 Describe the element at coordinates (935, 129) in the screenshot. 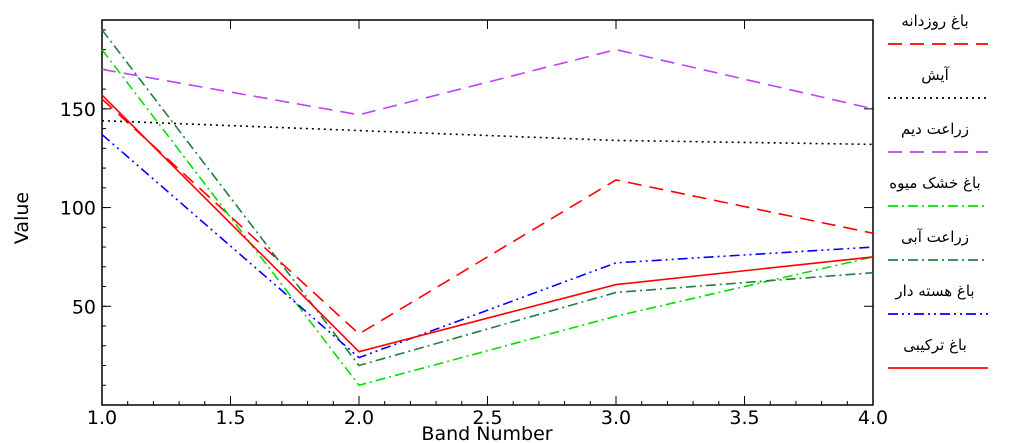

I see `legend-label: زراعت دیم` at that location.